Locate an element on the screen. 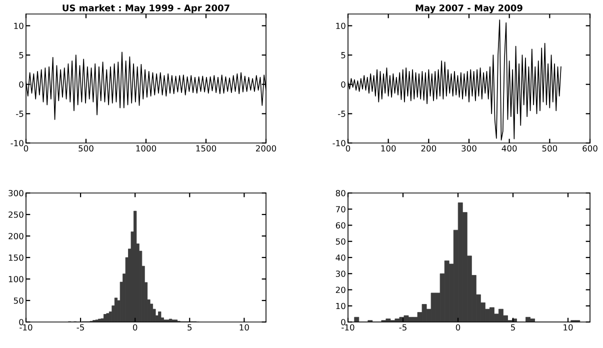 This screenshot has width=603, height=348. y-tick-label: 20 is located at coordinates (341, 290).